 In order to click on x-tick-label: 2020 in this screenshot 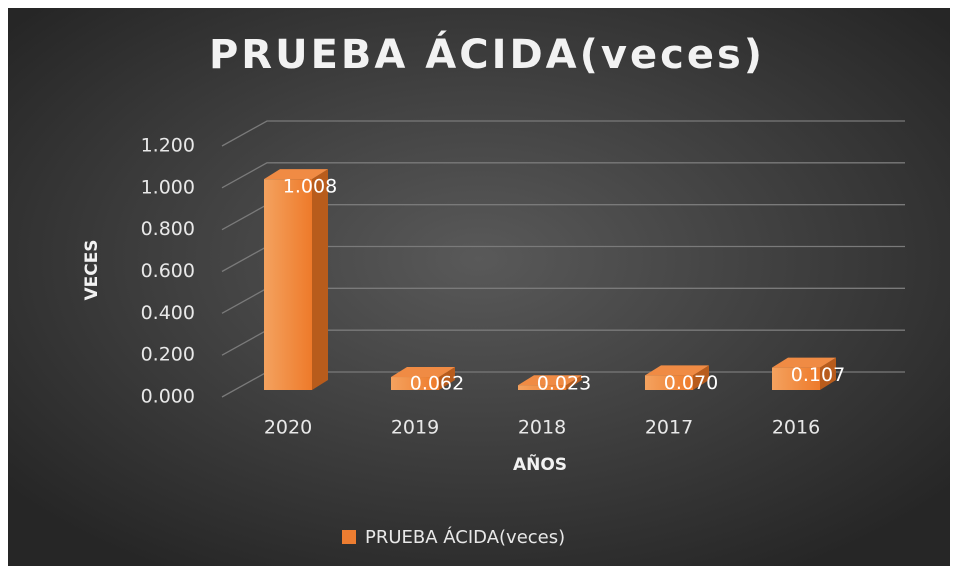, I will do `click(288, 428)`.